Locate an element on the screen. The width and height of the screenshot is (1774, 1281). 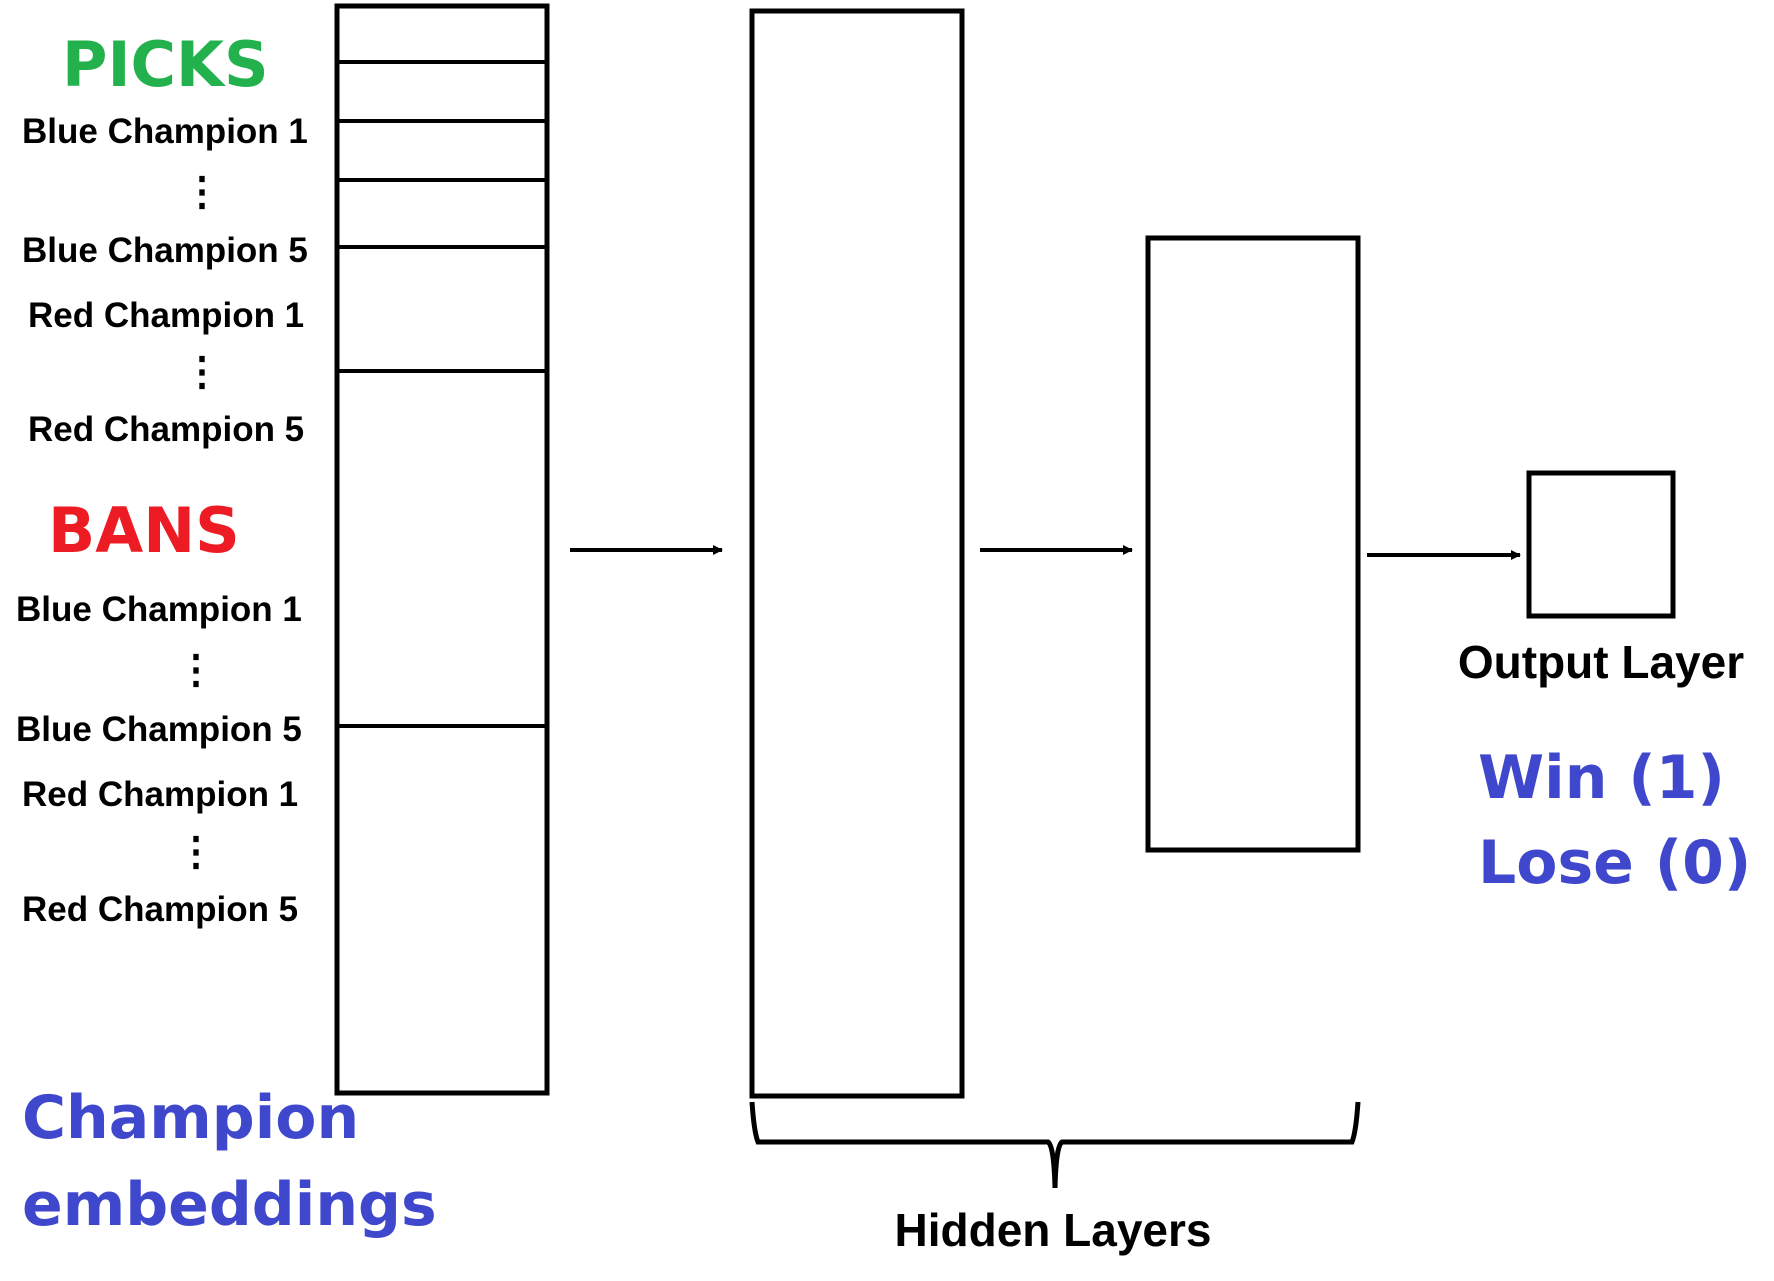
embedding-column-outline is located at coordinates (442, 549).